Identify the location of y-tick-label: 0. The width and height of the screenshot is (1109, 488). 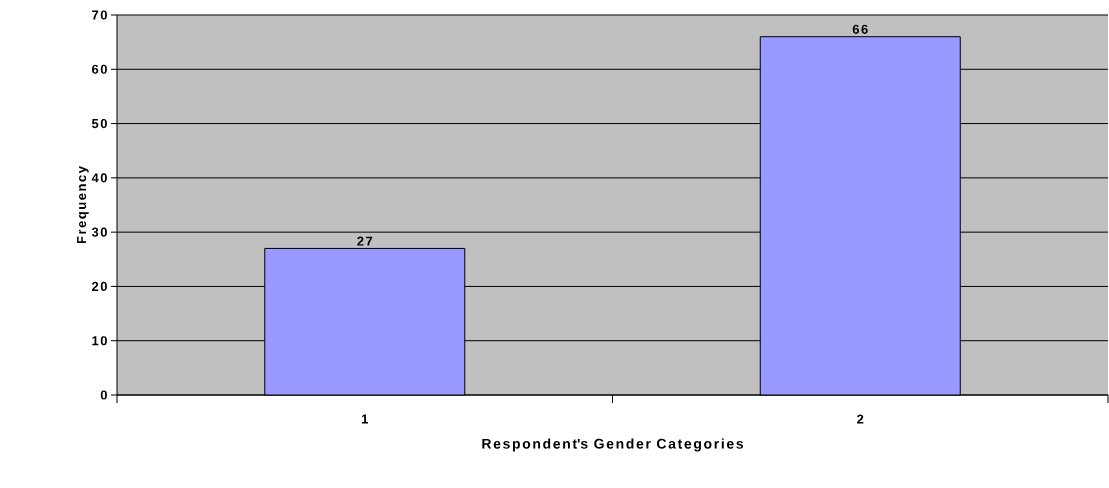
(103, 395).